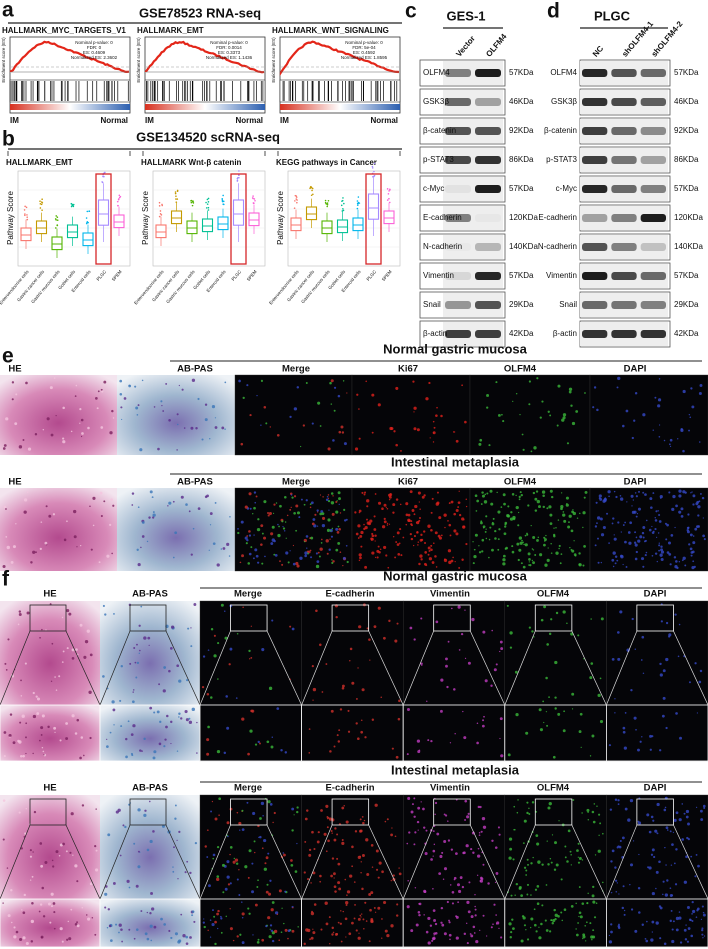 The image size is (708, 949). What do you see at coordinates (8, 356) in the screenshot?
I see `panel-label: e` at bounding box center [8, 356].